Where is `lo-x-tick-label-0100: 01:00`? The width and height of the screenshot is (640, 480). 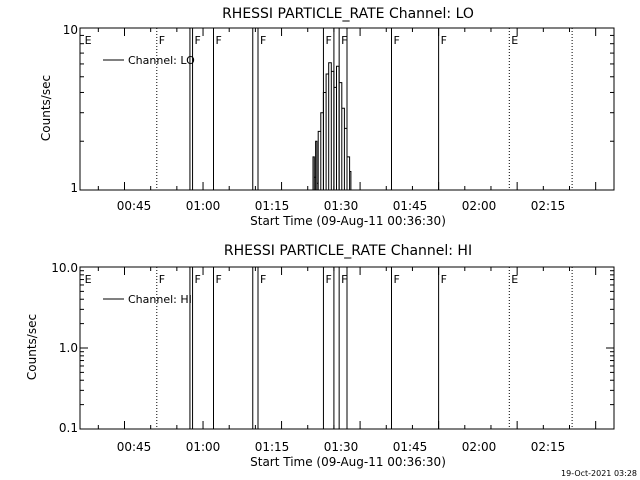
lo-x-tick-label-0100: 01:00 is located at coordinates (203, 206).